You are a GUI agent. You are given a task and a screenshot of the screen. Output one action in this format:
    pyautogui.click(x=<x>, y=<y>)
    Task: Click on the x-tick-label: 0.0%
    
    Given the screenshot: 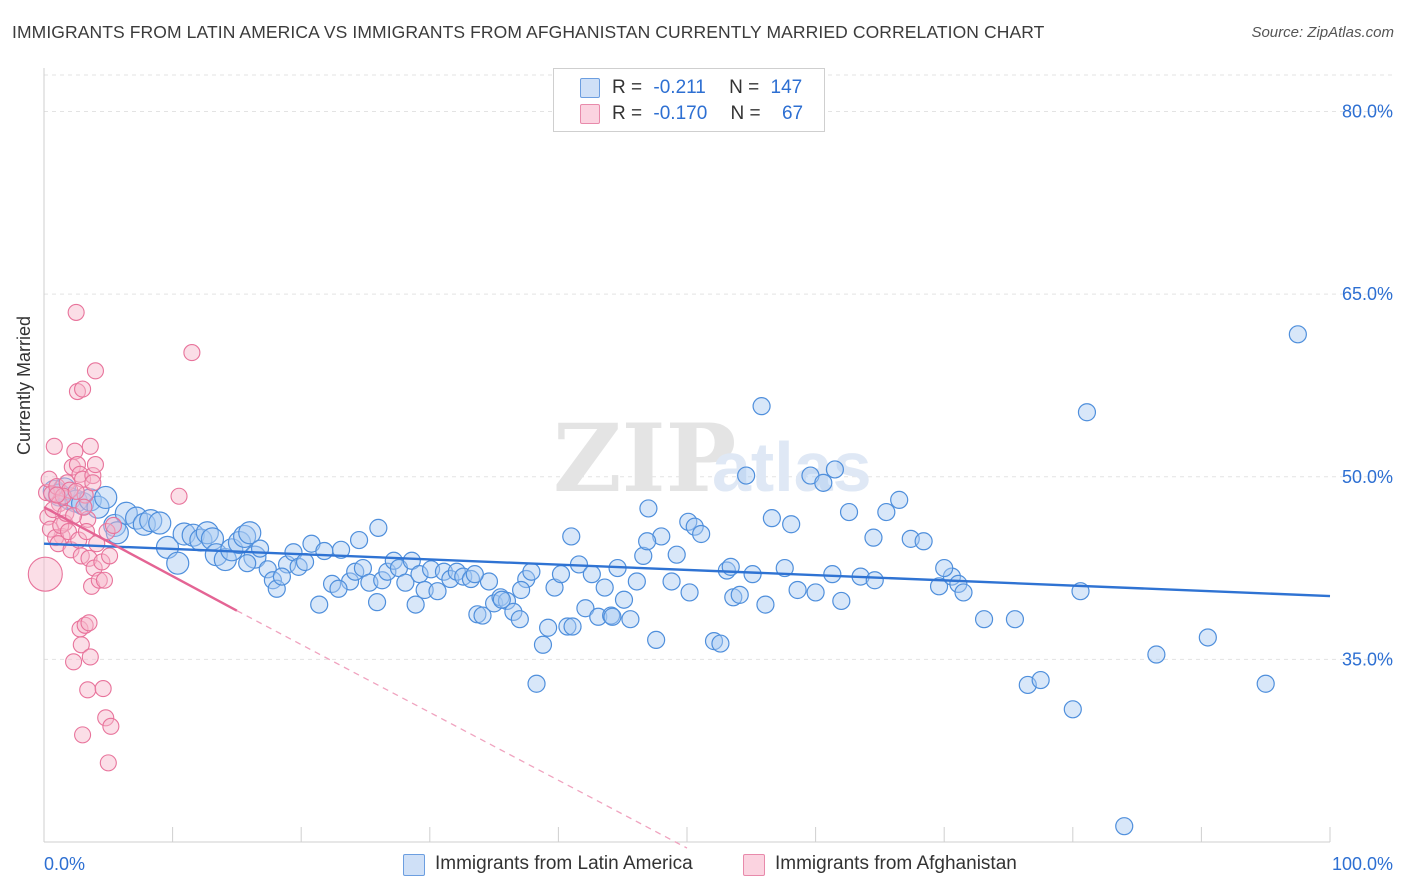 What is the action you would take?
    pyautogui.click(x=64, y=864)
    